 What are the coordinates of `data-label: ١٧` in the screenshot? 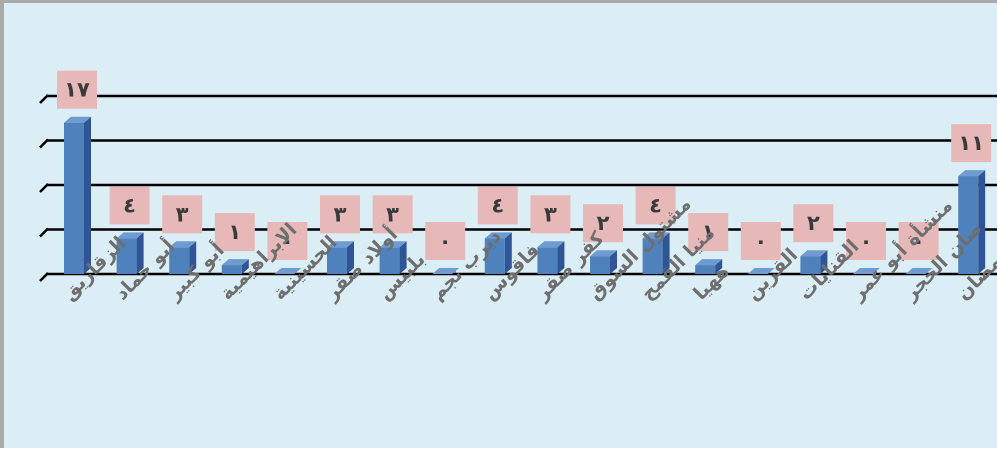 It's located at (77, 89).